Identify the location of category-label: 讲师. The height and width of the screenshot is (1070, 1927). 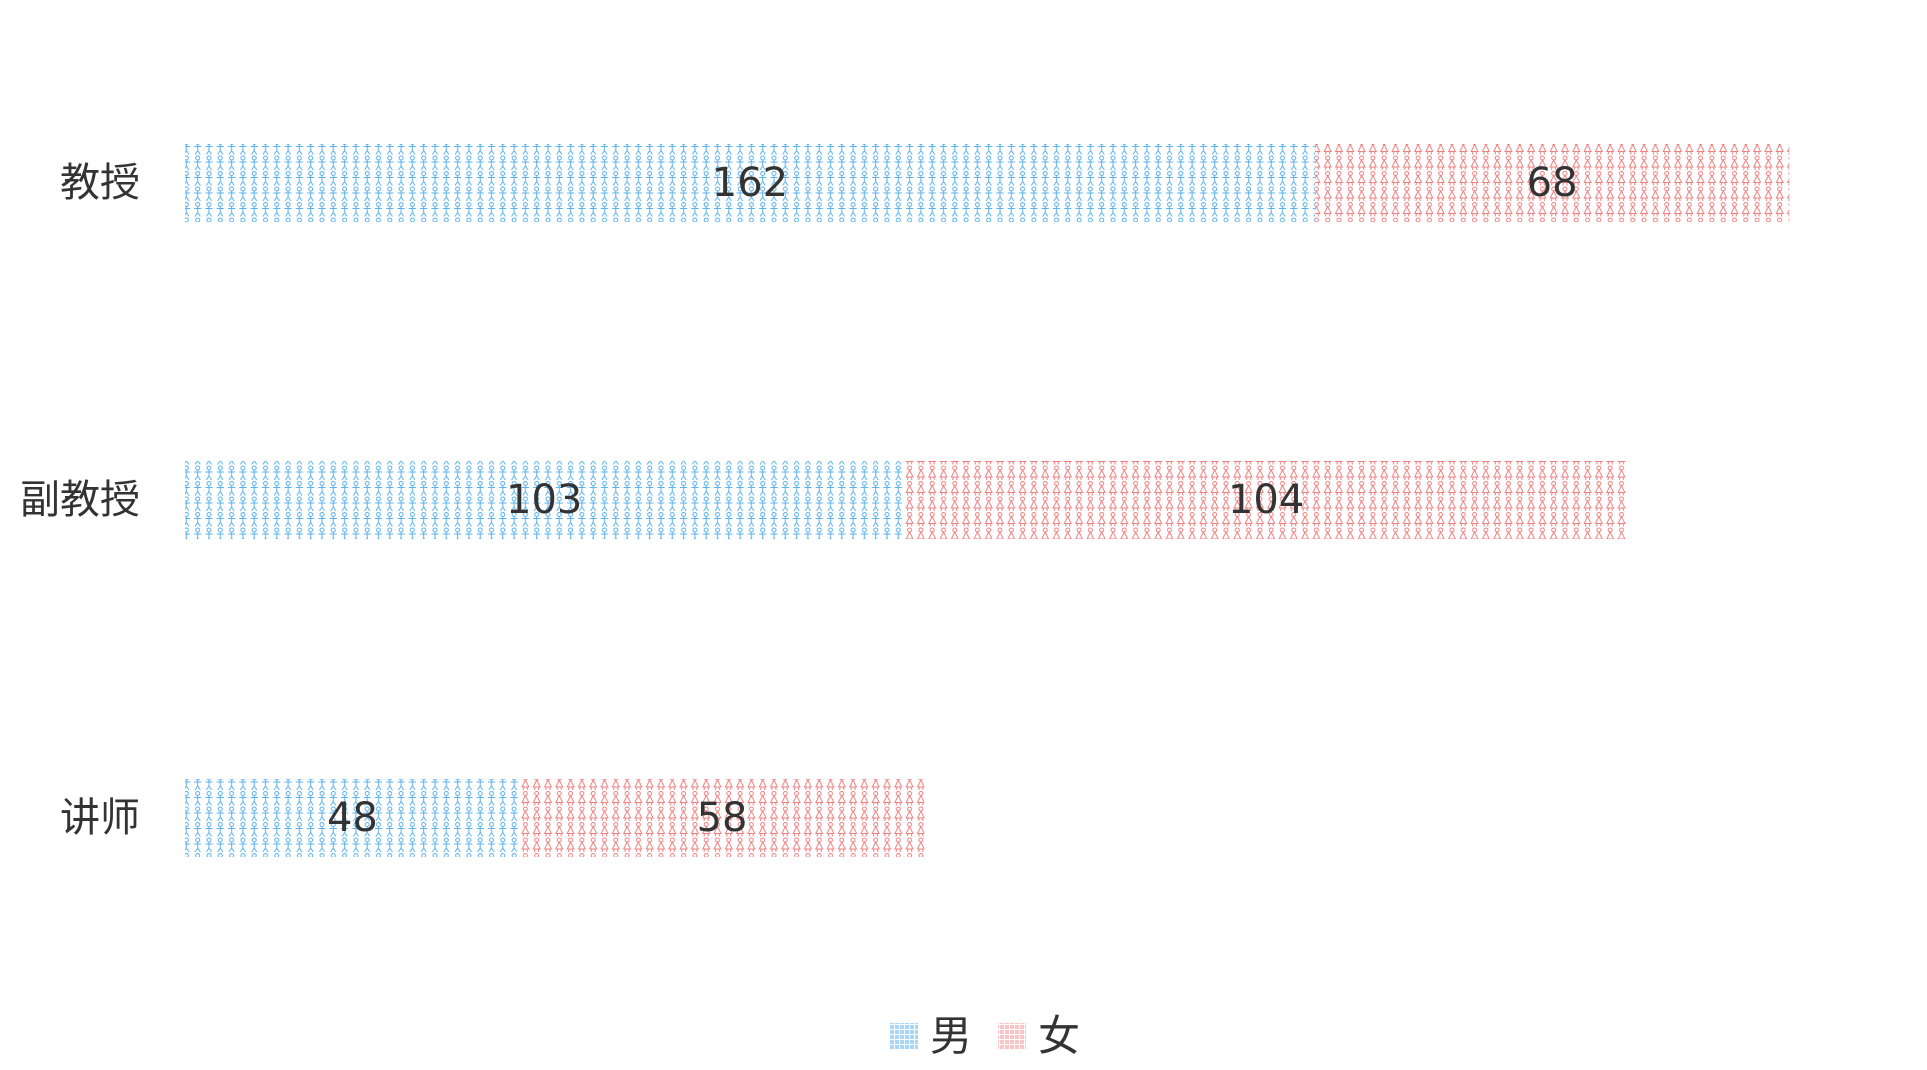
(100, 818).